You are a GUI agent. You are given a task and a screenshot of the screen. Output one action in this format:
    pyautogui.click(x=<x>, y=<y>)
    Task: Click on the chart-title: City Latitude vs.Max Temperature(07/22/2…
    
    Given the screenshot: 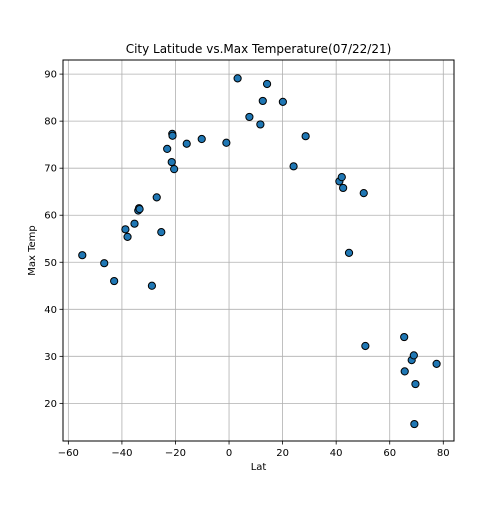 What is the action you would take?
    pyautogui.click(x=259, y=49)
    